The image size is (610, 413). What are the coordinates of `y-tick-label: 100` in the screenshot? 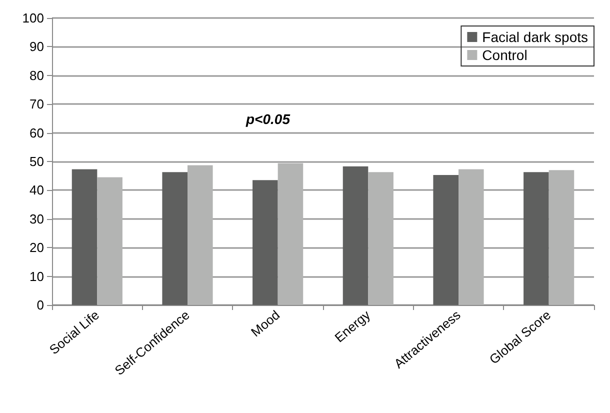 It's located at (33, 18).